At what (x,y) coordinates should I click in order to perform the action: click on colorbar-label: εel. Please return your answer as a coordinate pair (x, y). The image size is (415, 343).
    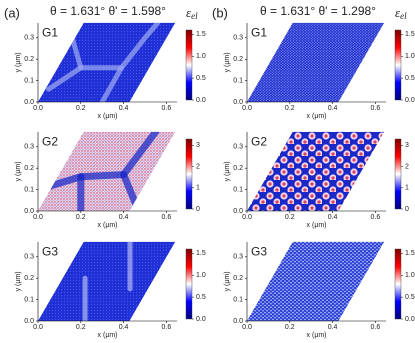
    Looking at the image, I should click on (192, 13).